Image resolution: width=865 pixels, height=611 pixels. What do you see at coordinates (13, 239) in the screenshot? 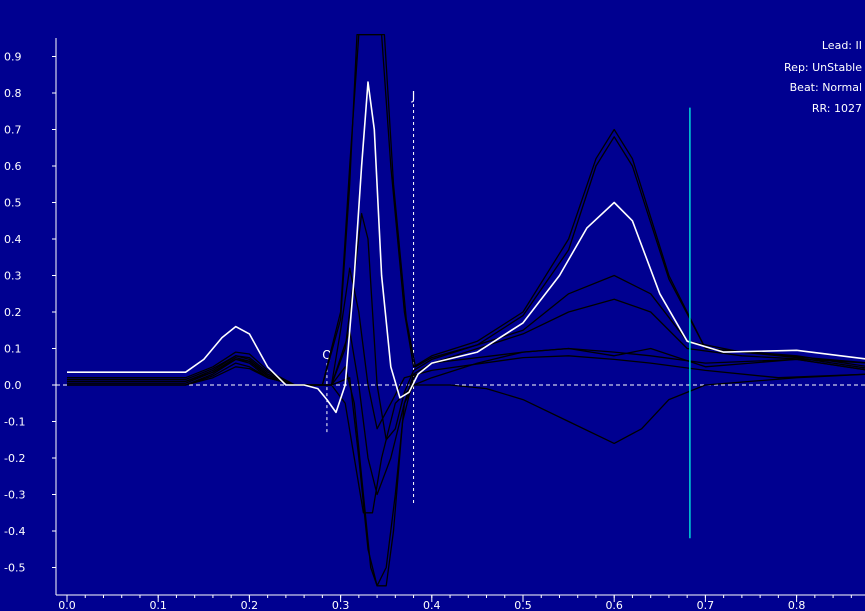
I see `y-tick-label: 0.4` at bounding box center [13, 239].